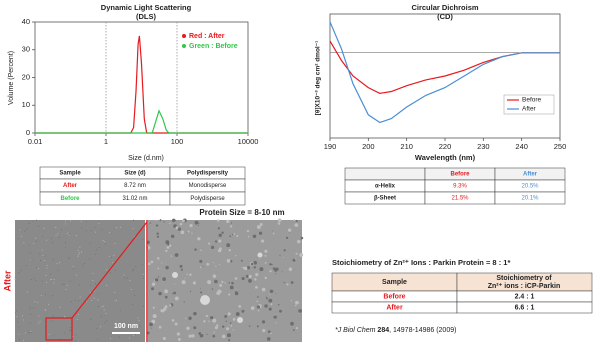 This screenshot has height=348, width=604. Describe the element at coordinates (521, 146) in the screenshot. I see `x-tick-label: 240` at that location.